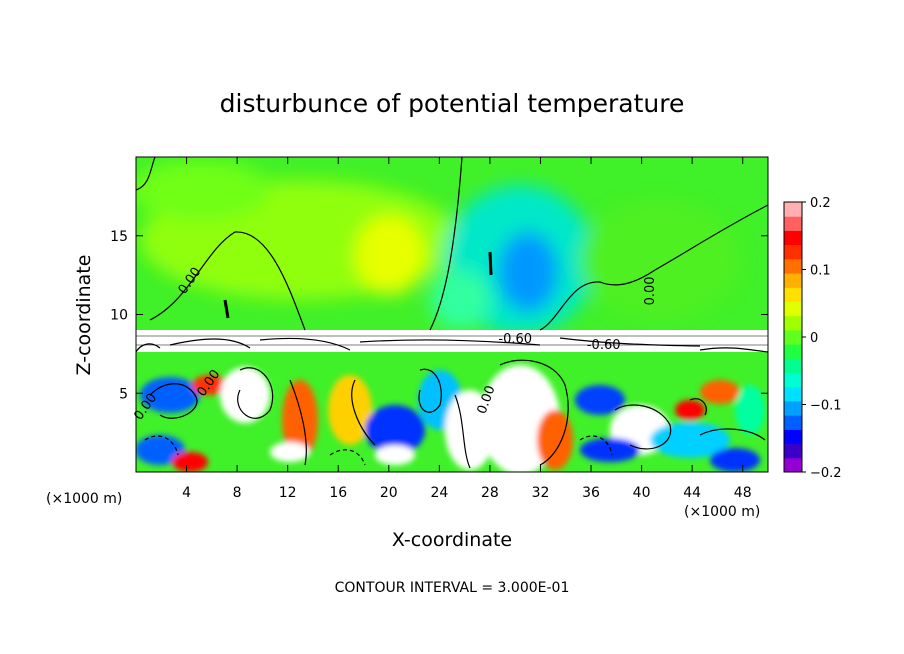 Image resolution: width=904 pixels, height=654 pixels. What do you see at coordinates (743, 493) in the screenshot?
I see `x-tick-label: 48` at bounding box center [743, 493].